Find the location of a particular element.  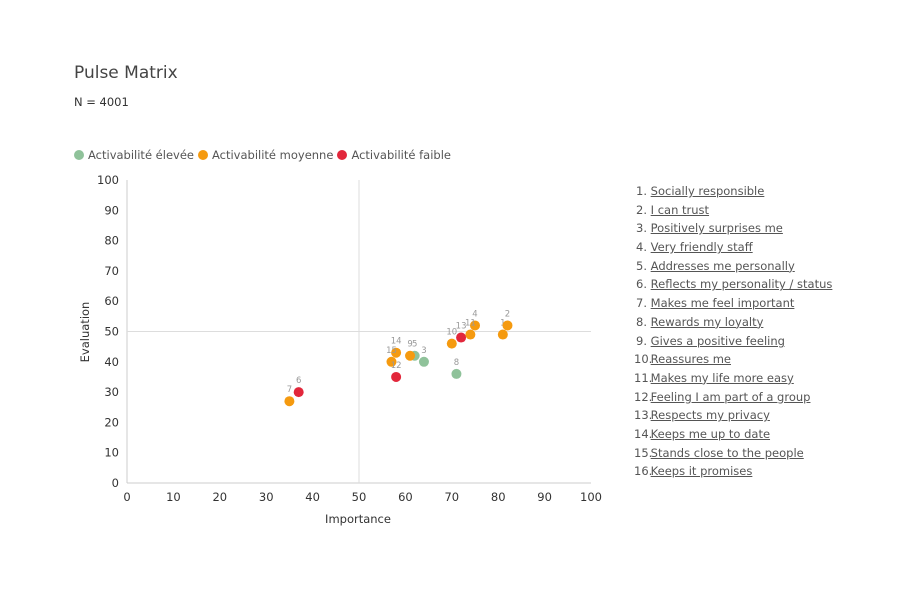

attribute-link: Keeps me up to date is located at coordinates (710, 433).